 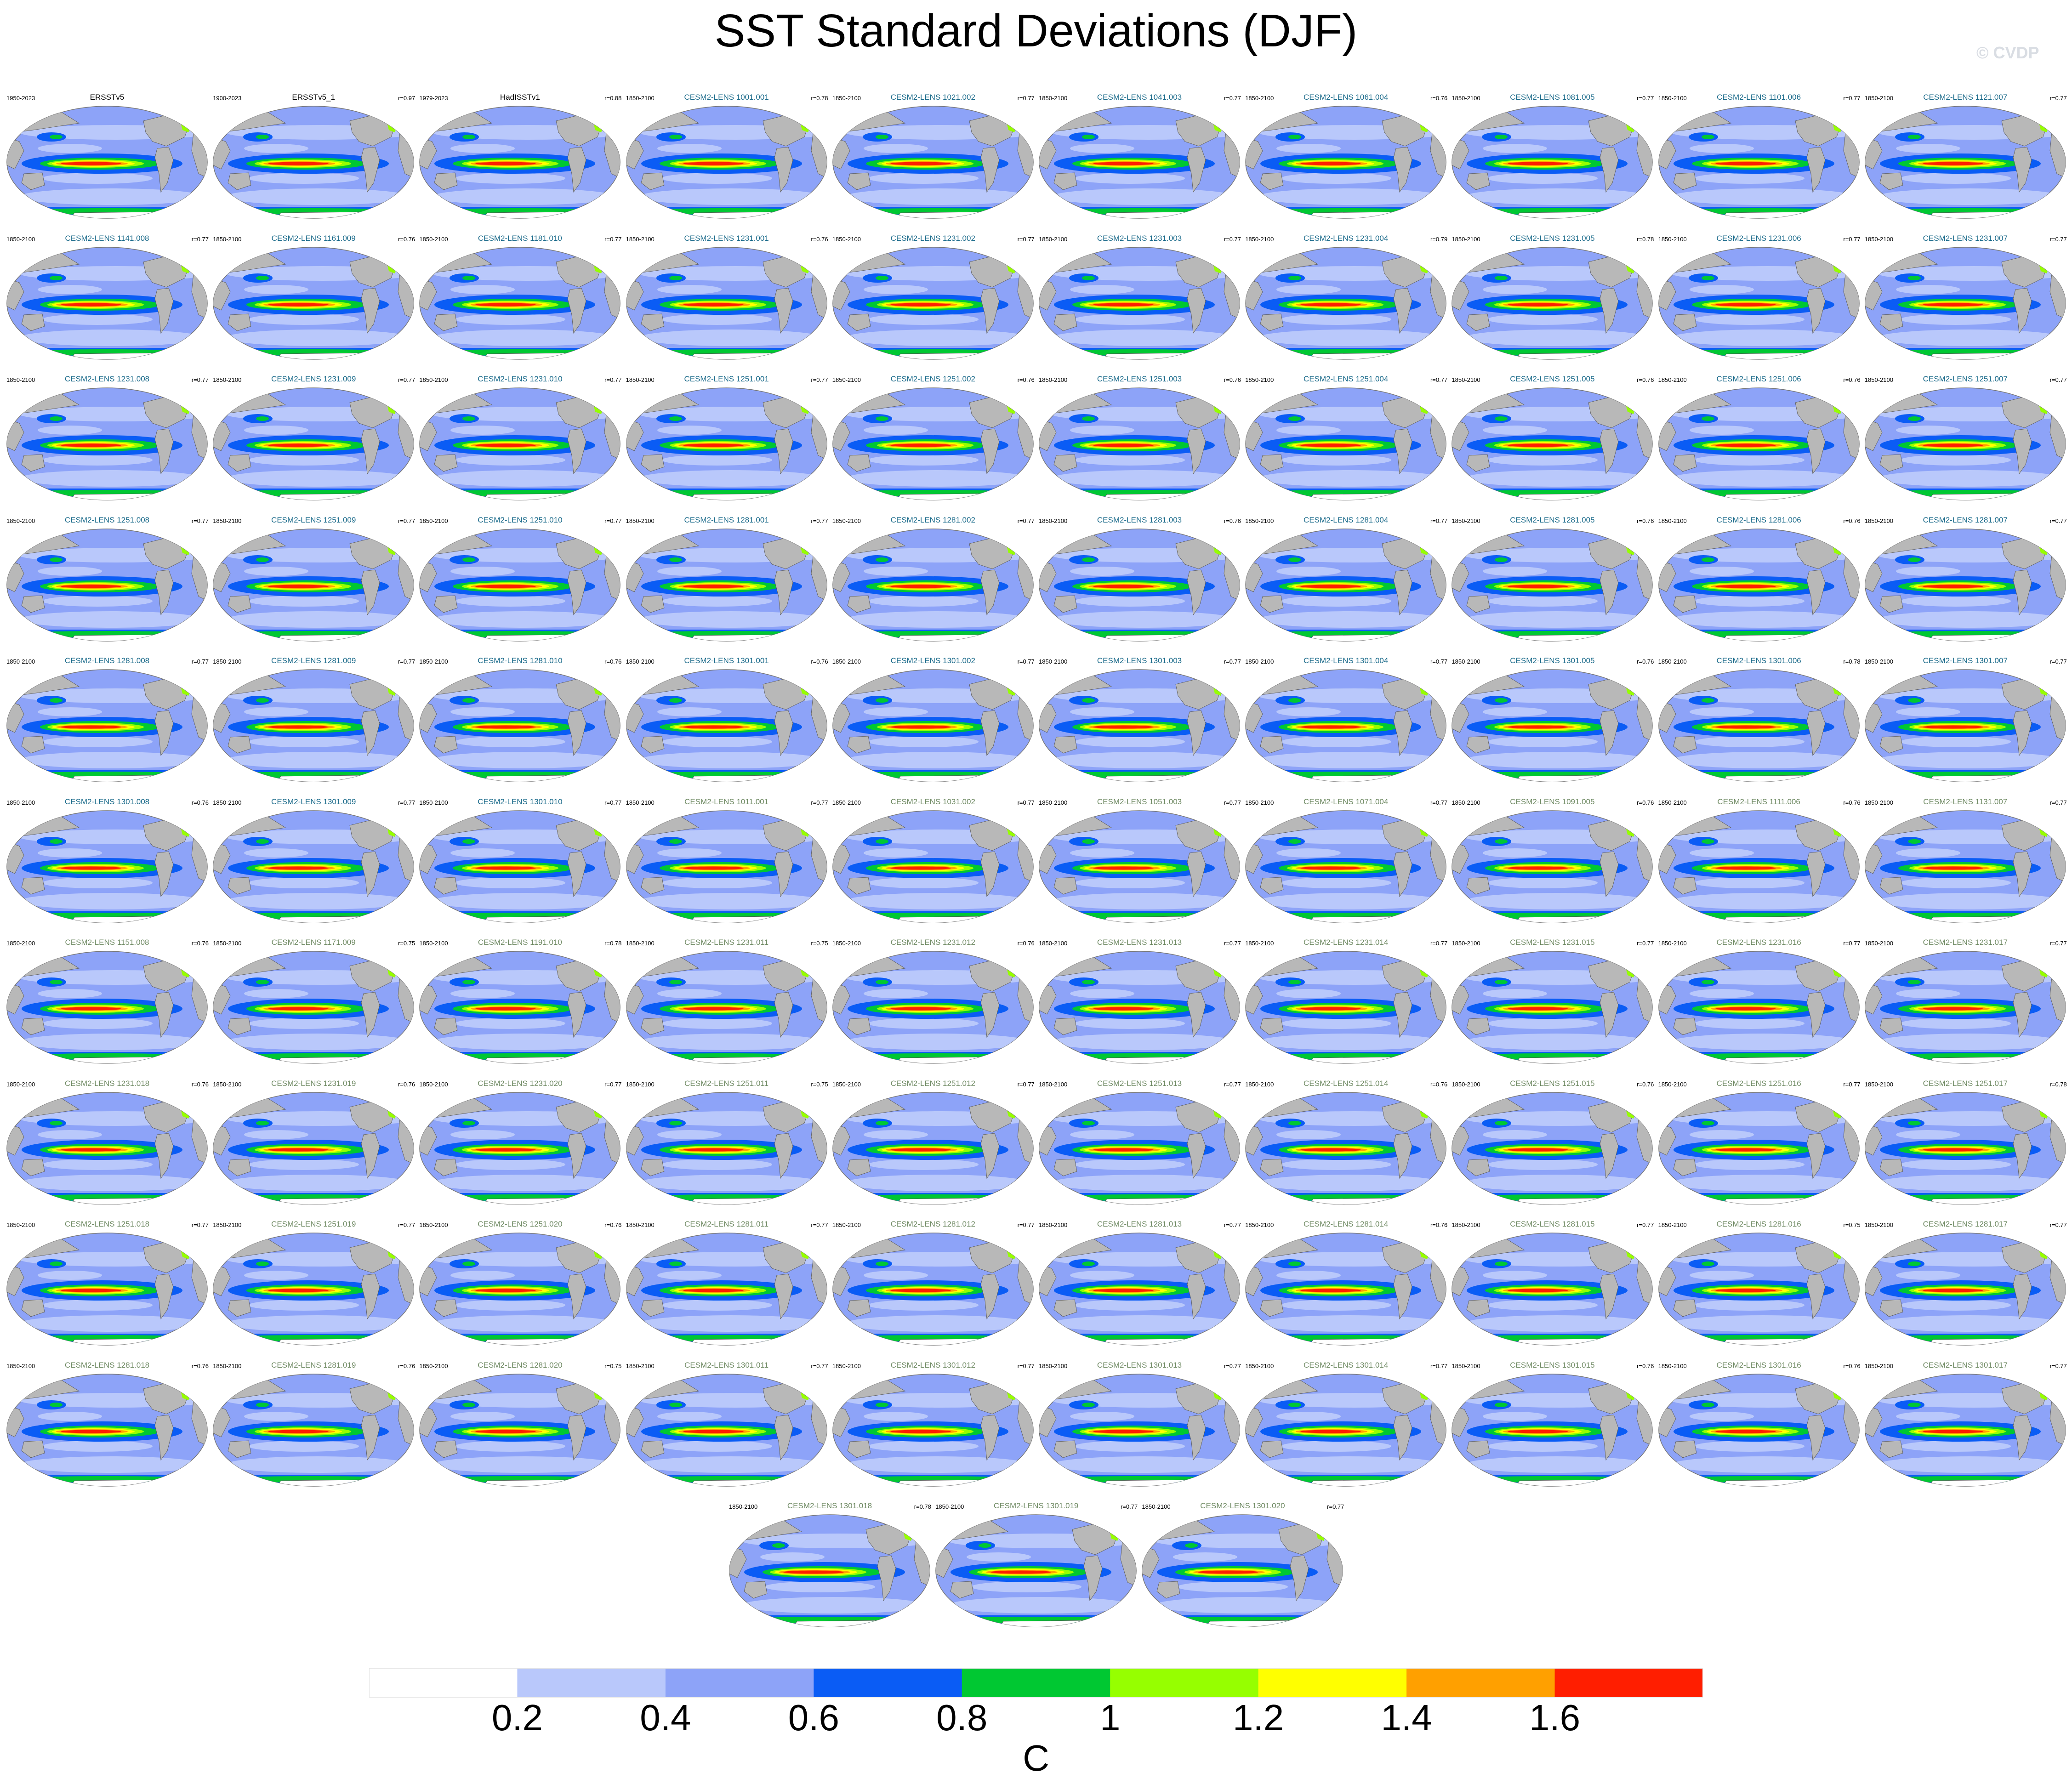 What do you see at coordinates (1242, 1506) in the screenshot?
I see `panel-label: CESM2-LENS 1301.020` at bounding box center [1242, 1506].